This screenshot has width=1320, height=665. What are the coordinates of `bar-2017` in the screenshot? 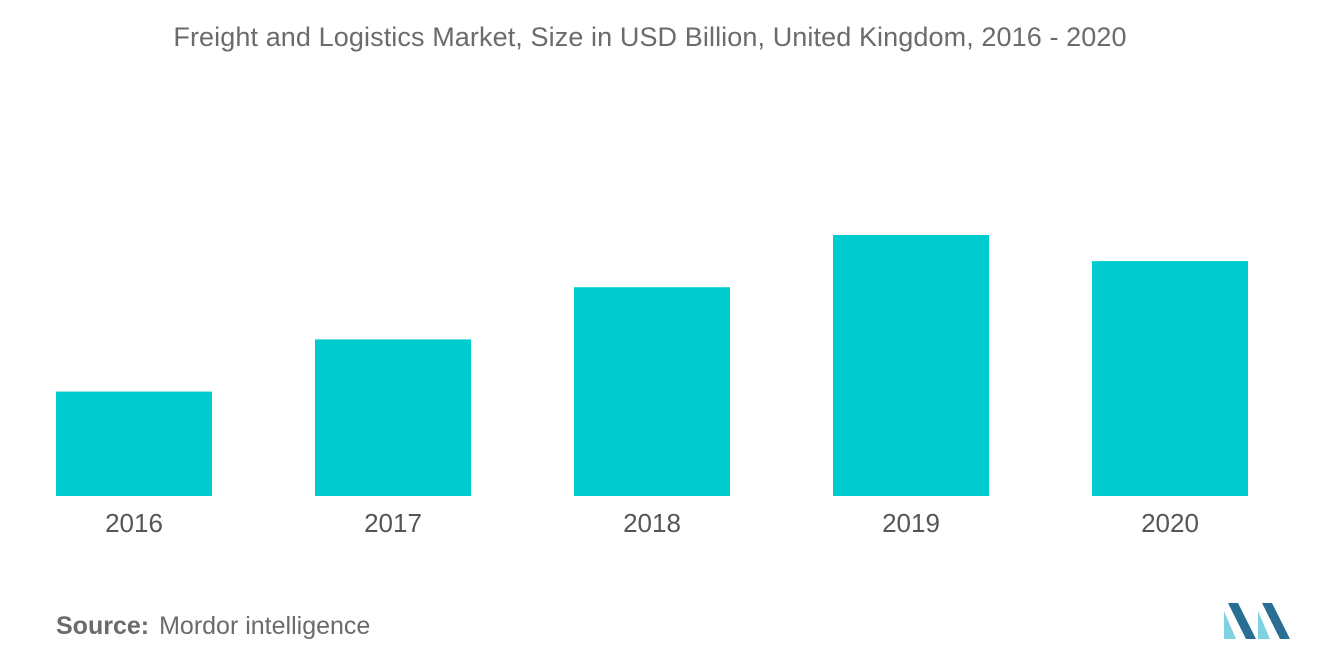 It's located at (393, 417).